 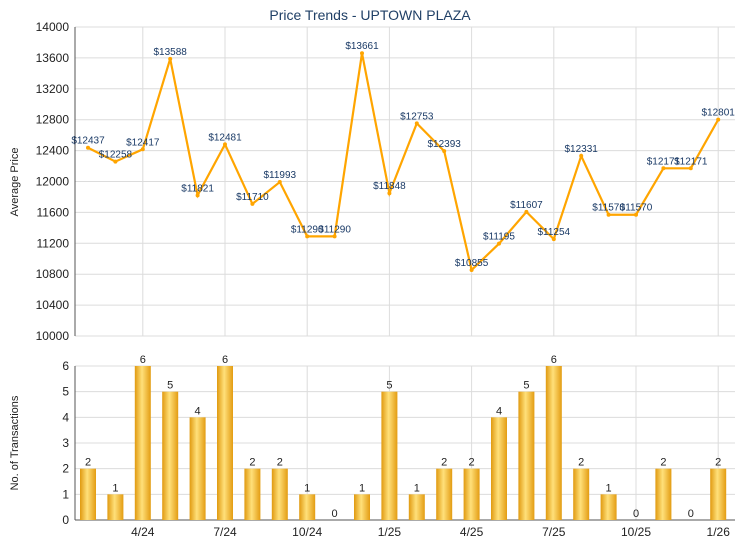 What do you see at coordinates (53, 336) in the screenshot?
I see `price-tick-label: 10000` at bounding box center [53, 336].